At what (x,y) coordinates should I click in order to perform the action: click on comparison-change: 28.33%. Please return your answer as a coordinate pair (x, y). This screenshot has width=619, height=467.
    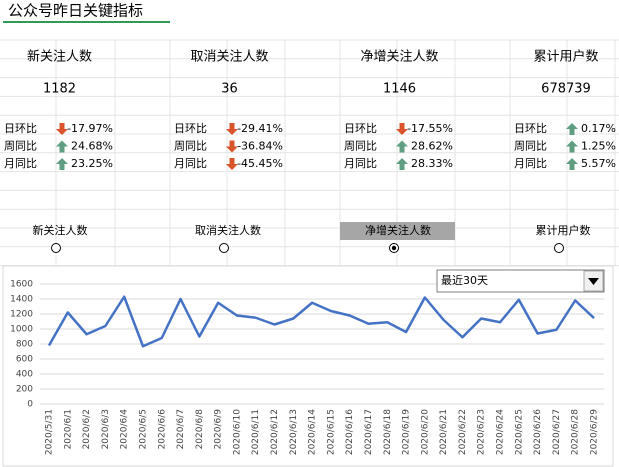
    Looking at the image, I should click on (432, 163).